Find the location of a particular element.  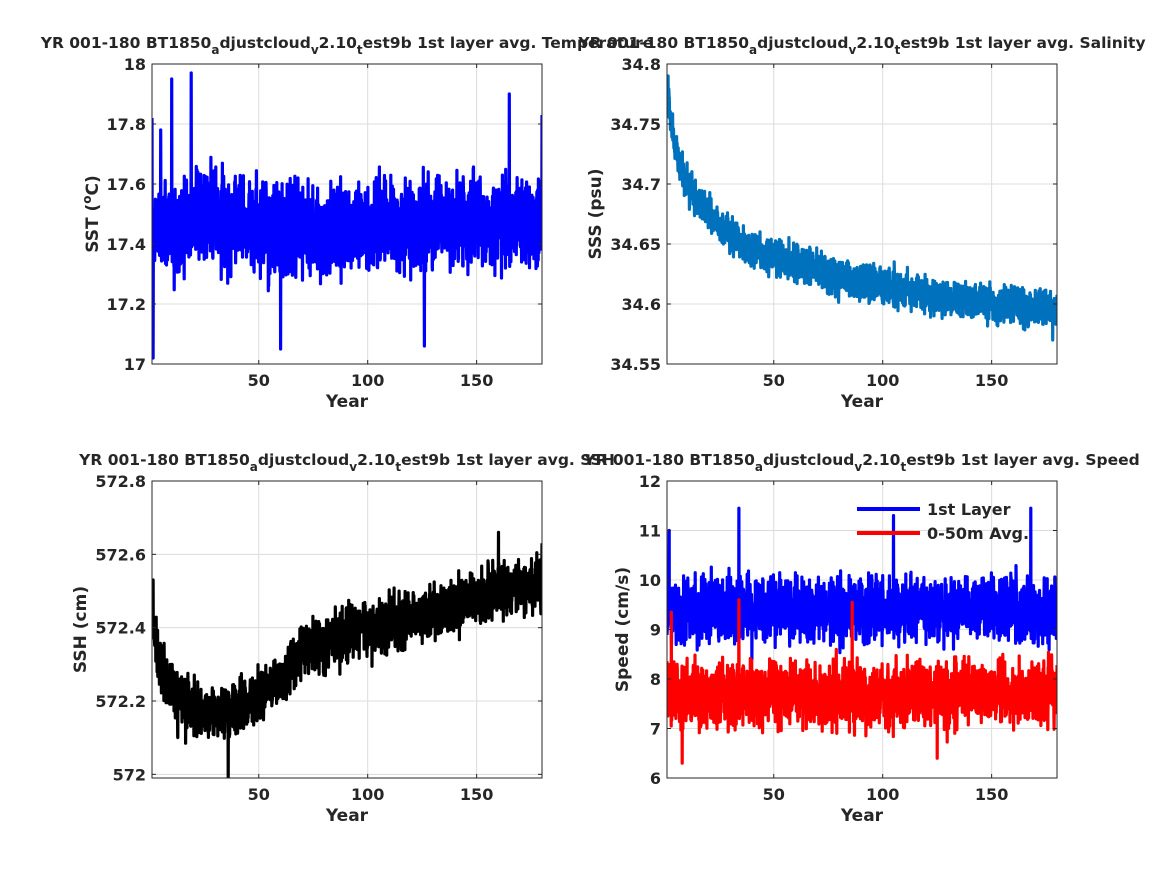

y-tick-label: 7 is located at coordinates (655, 729).